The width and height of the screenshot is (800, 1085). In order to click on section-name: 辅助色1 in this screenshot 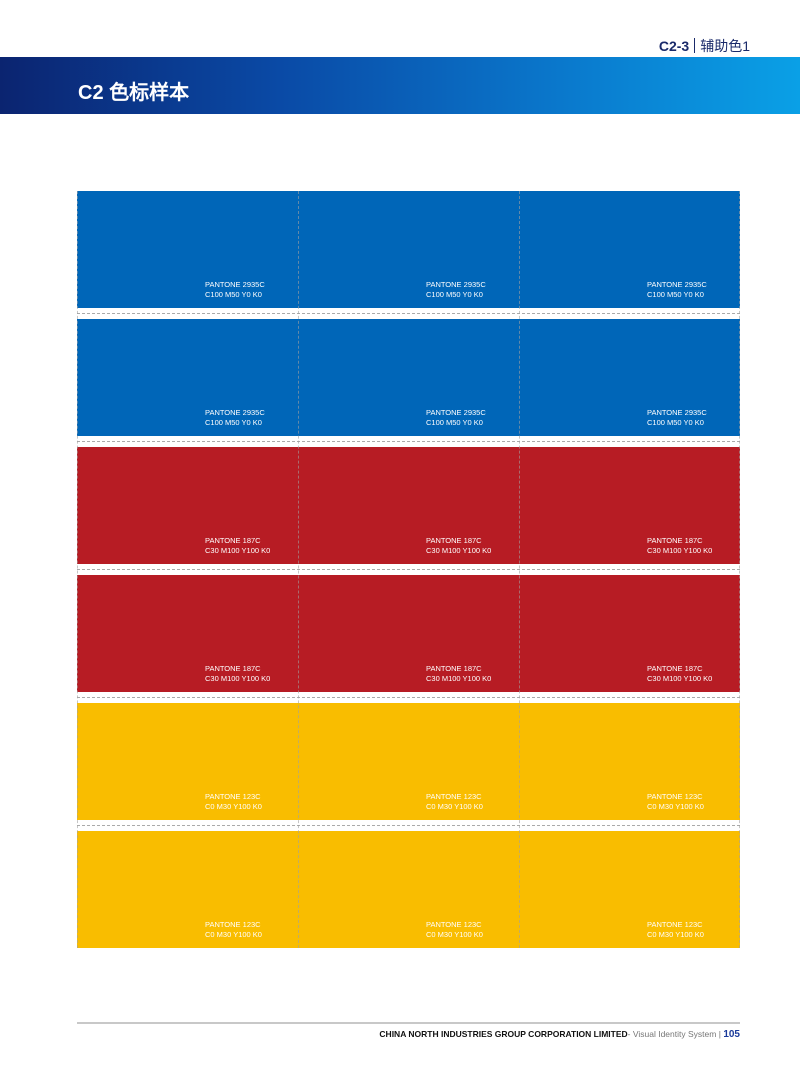, I will do `click(725, 46)`.